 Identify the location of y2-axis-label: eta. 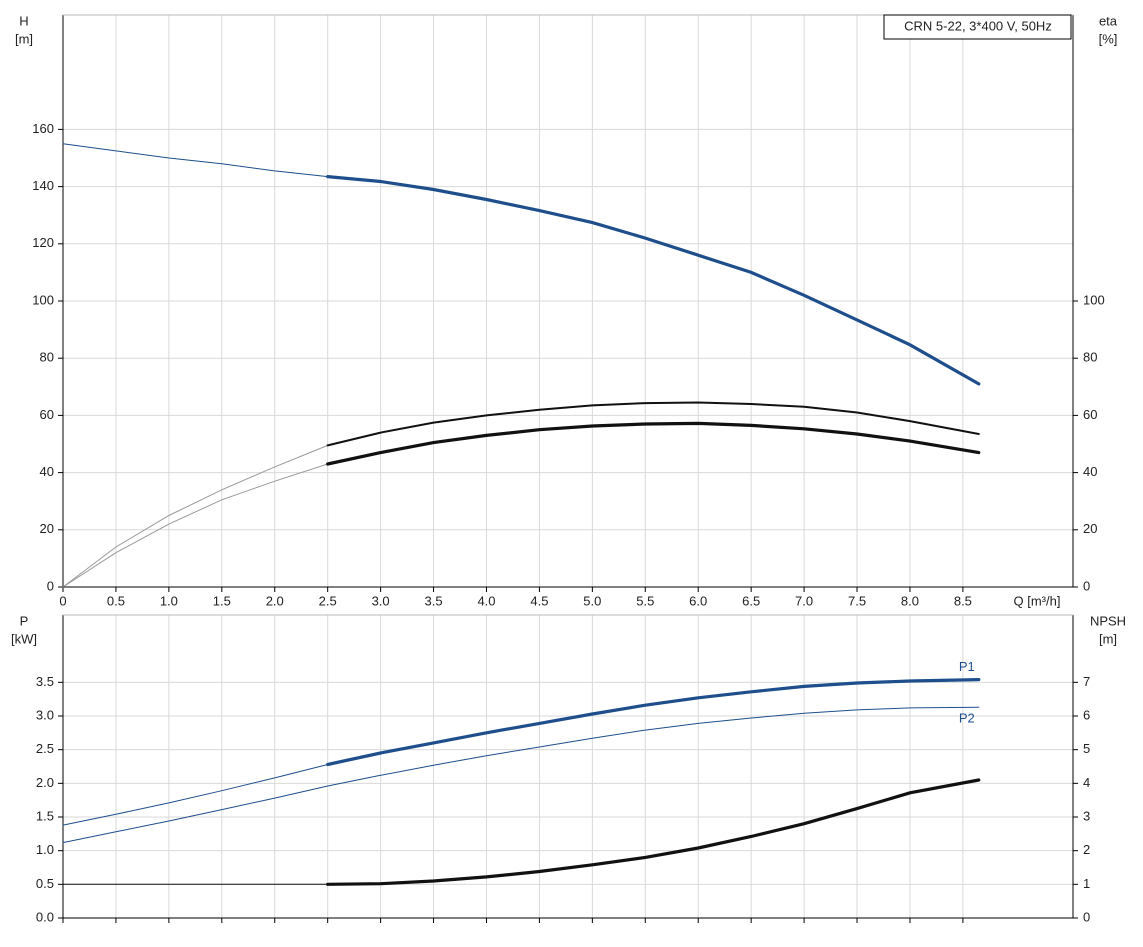
(1108, 20).